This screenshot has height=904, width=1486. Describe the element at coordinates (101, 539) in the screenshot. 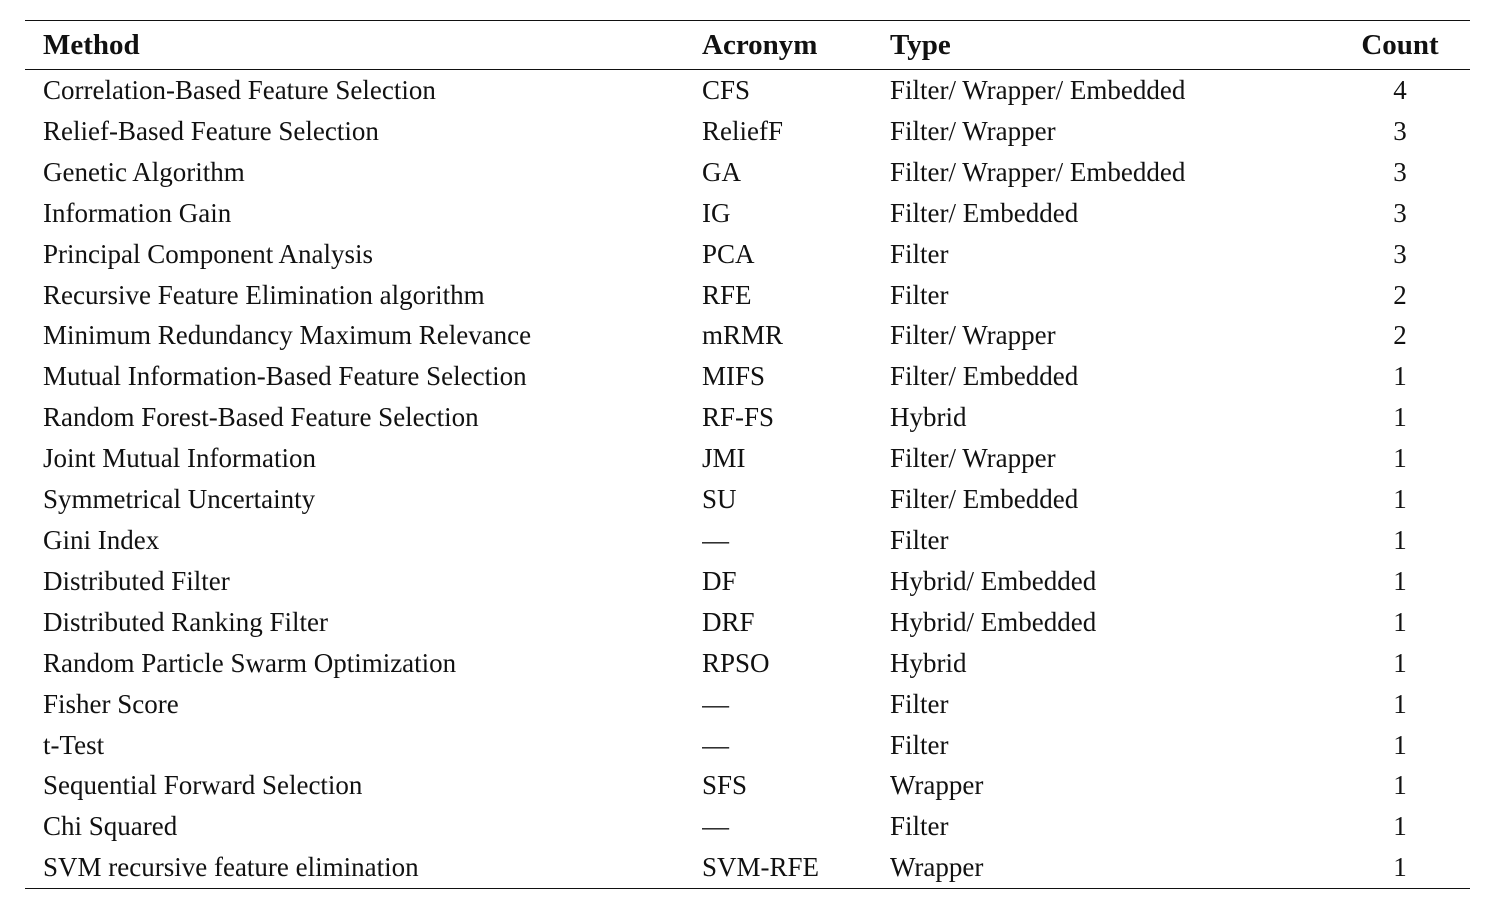

I see `cell-method: Gini Index` at that location.